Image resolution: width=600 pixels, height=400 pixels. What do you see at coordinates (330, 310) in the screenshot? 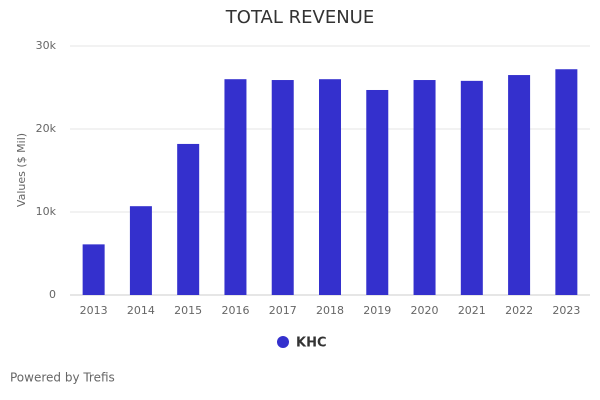
I see `x-tick-label: 2018` at bounding box center [330, 310].